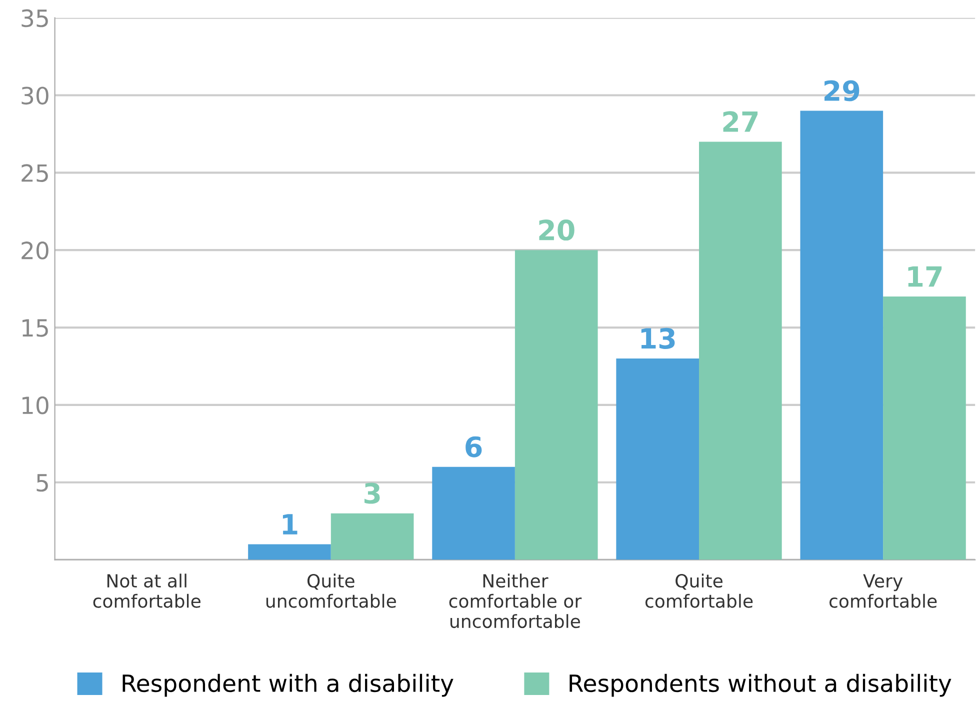 The width and height of the screenshot is (979, 714). I want to click on y-tick-label: 25, so click(35, 173).